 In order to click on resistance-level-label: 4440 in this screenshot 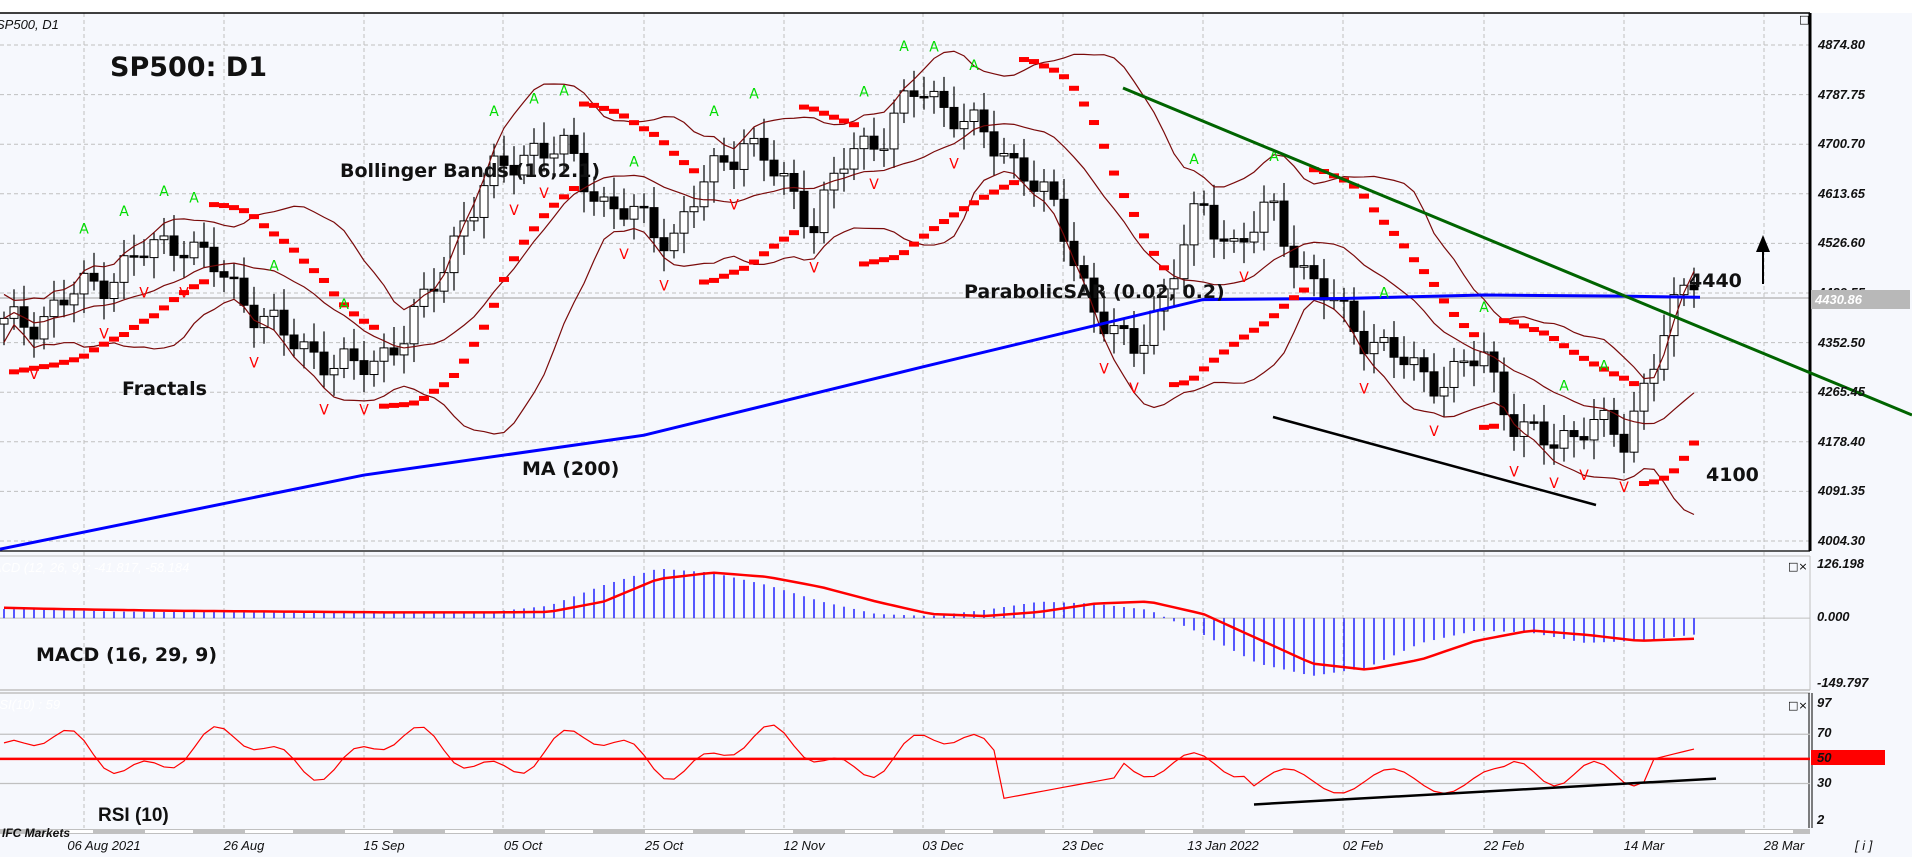, I will do `click(1715, 281)`.